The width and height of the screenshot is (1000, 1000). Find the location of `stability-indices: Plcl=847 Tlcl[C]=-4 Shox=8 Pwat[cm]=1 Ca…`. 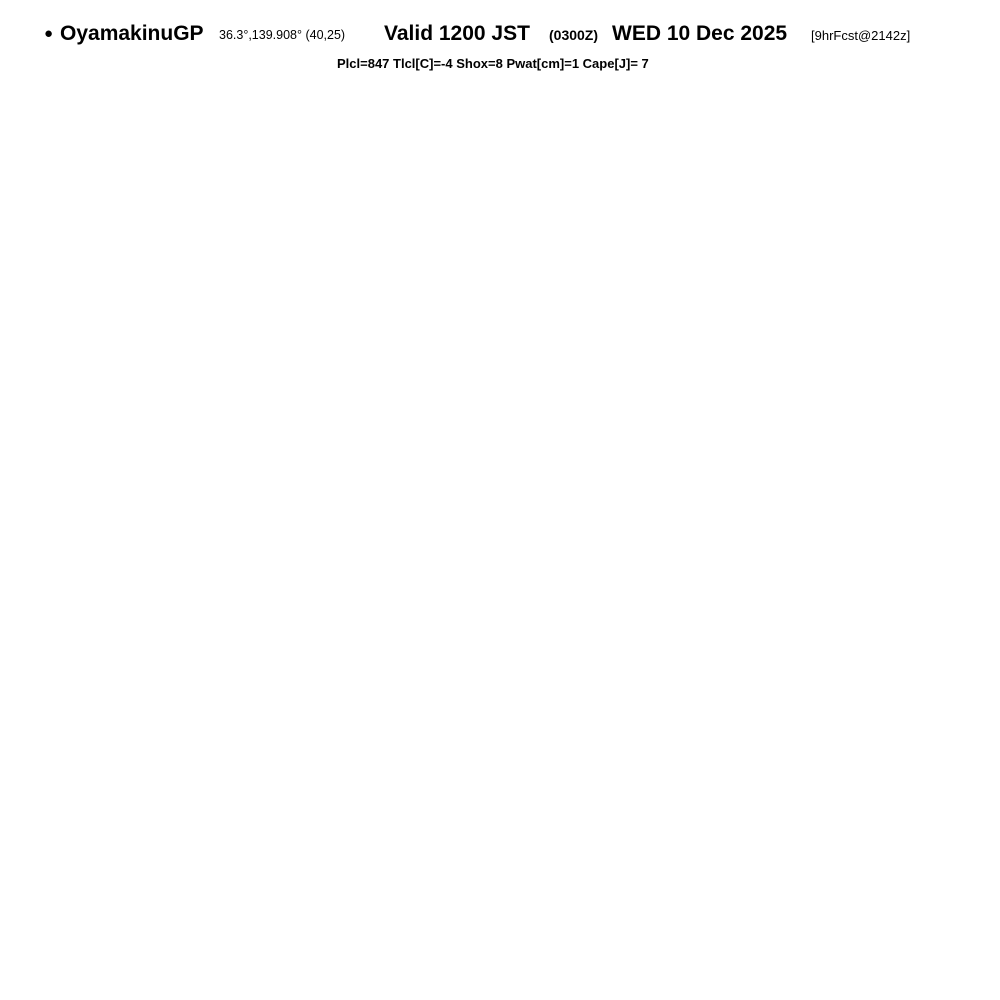

stability-indices: Plcl=847 Tlcl[C]=-4 Shox=8 Pwat[cm]=1 Ca… is located at coordinates (493, 63).